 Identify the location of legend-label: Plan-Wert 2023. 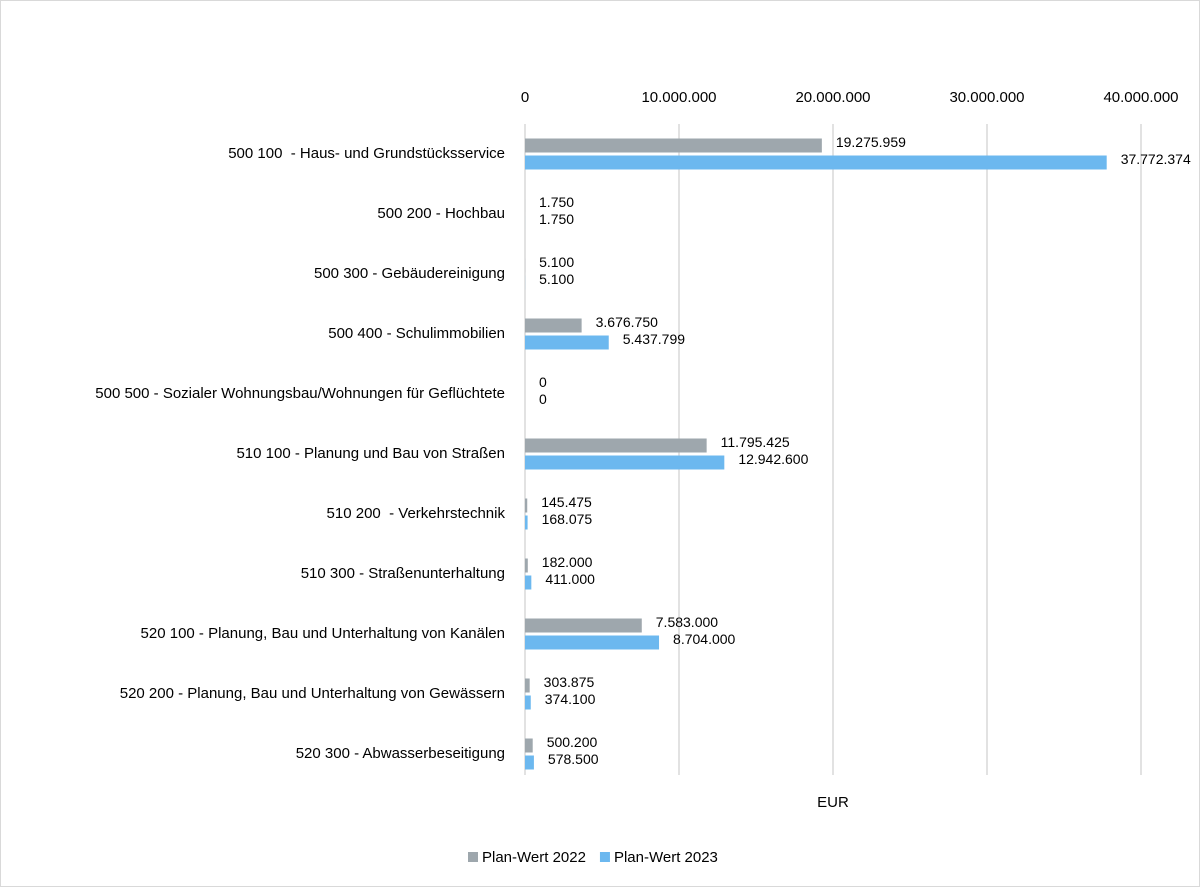
(666, 857).